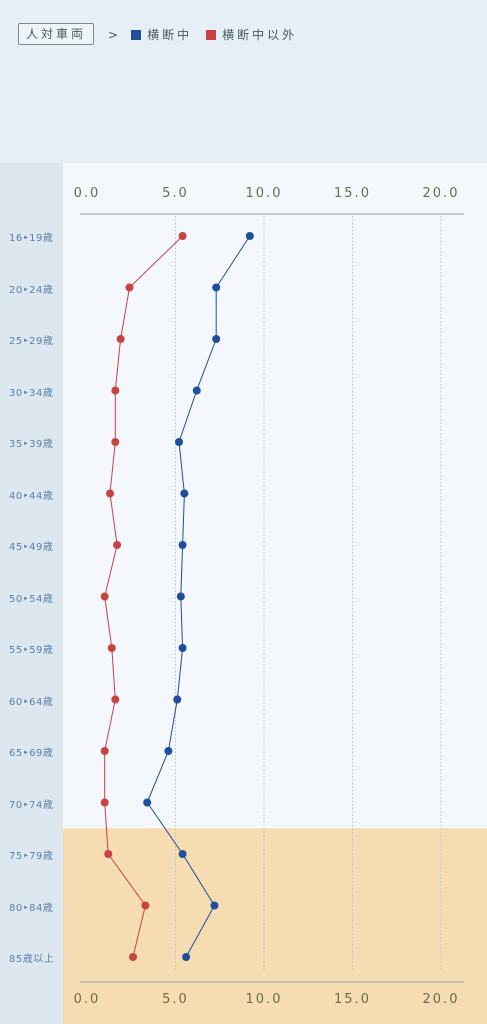  Describe the element at coordinates (31, 393) in the screenshot. I see `category-label: 30‣34歳` at that location.